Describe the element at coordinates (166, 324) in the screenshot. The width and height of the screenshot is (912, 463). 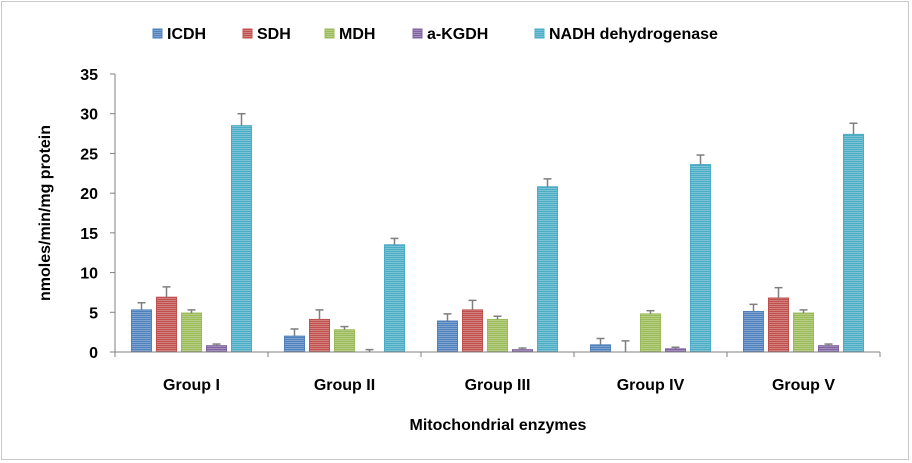
I see `bar-sdh-group-i` at that location.